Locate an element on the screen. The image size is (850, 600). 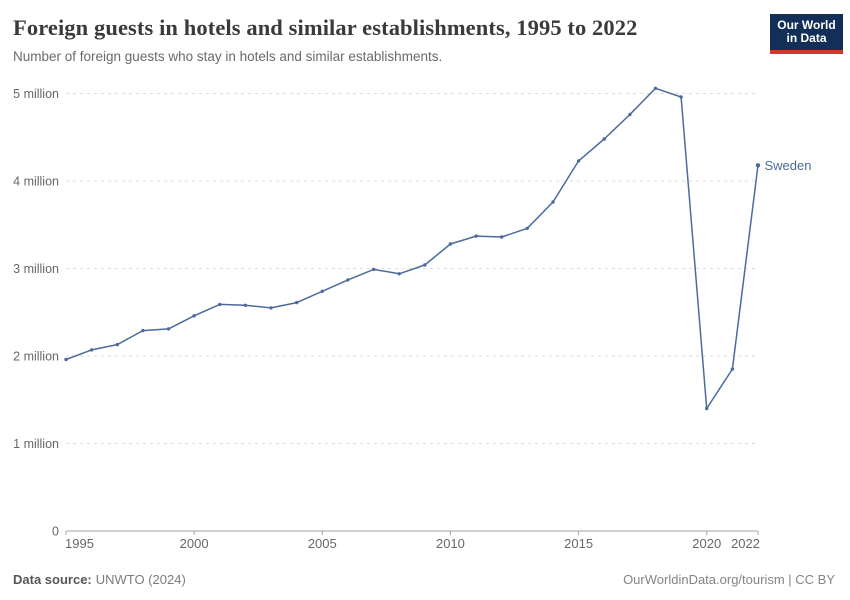
y-axis-label: 4 million is located at coordinates (36, 182).